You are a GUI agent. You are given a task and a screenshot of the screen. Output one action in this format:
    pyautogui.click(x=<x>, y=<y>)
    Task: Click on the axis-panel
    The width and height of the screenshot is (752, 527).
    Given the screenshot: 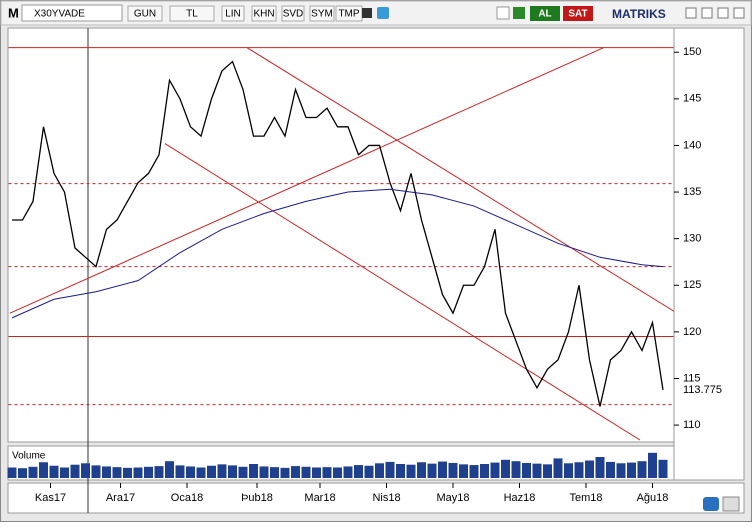 What is the action you would take?
    pyautogui.click(x=709, y=254)
    